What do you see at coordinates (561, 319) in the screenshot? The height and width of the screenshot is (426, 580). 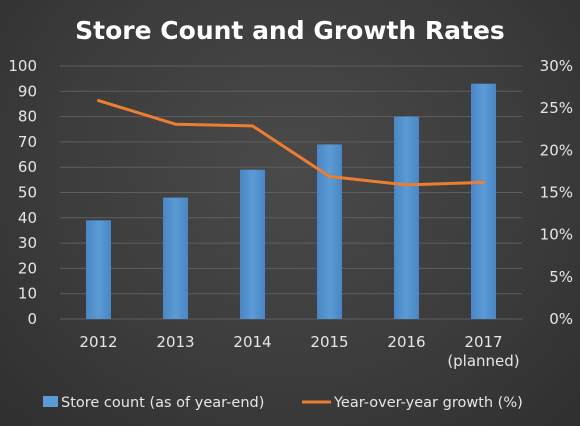 I see `right-tick-label: 0%` at bounding box center [561, 319].